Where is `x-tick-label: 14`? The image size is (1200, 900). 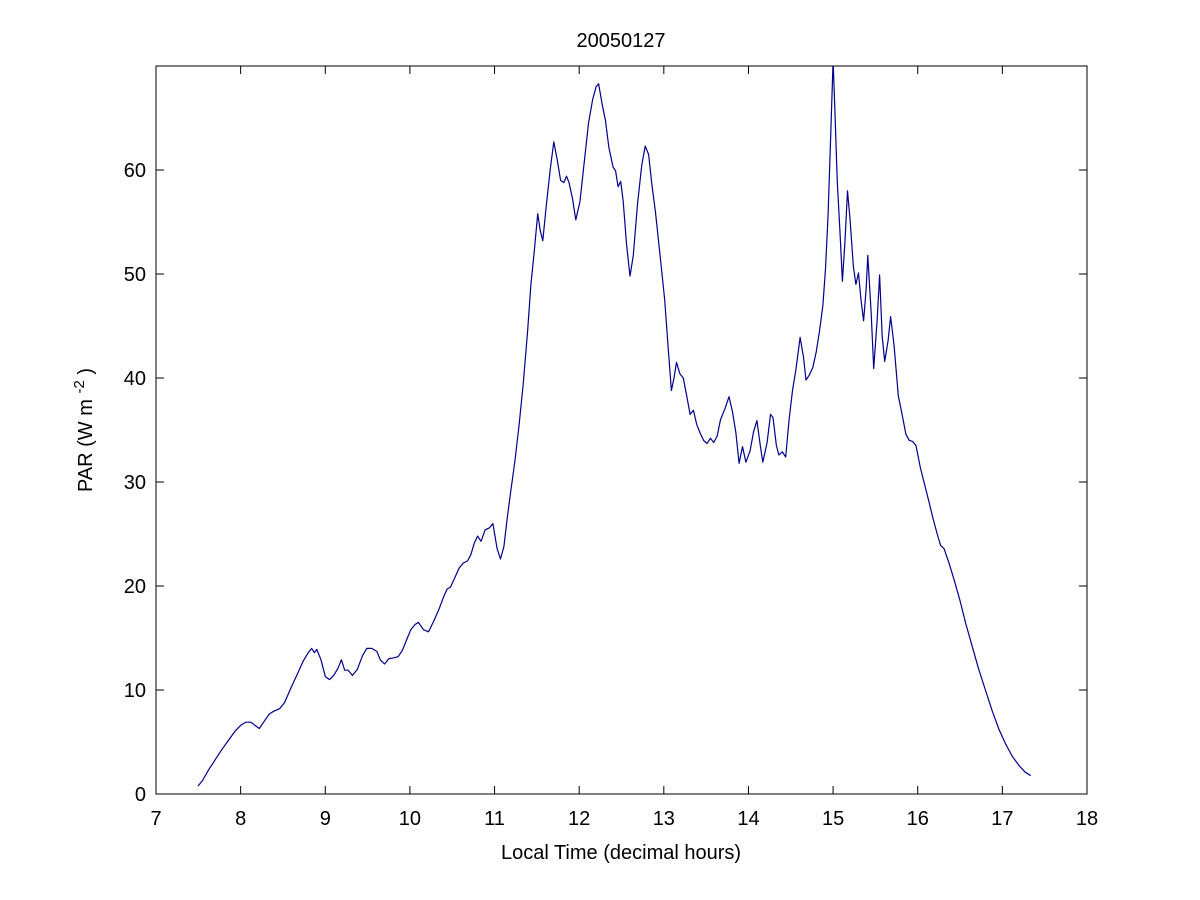
x-tick-label: 14 is located at coordinates (748, 819).